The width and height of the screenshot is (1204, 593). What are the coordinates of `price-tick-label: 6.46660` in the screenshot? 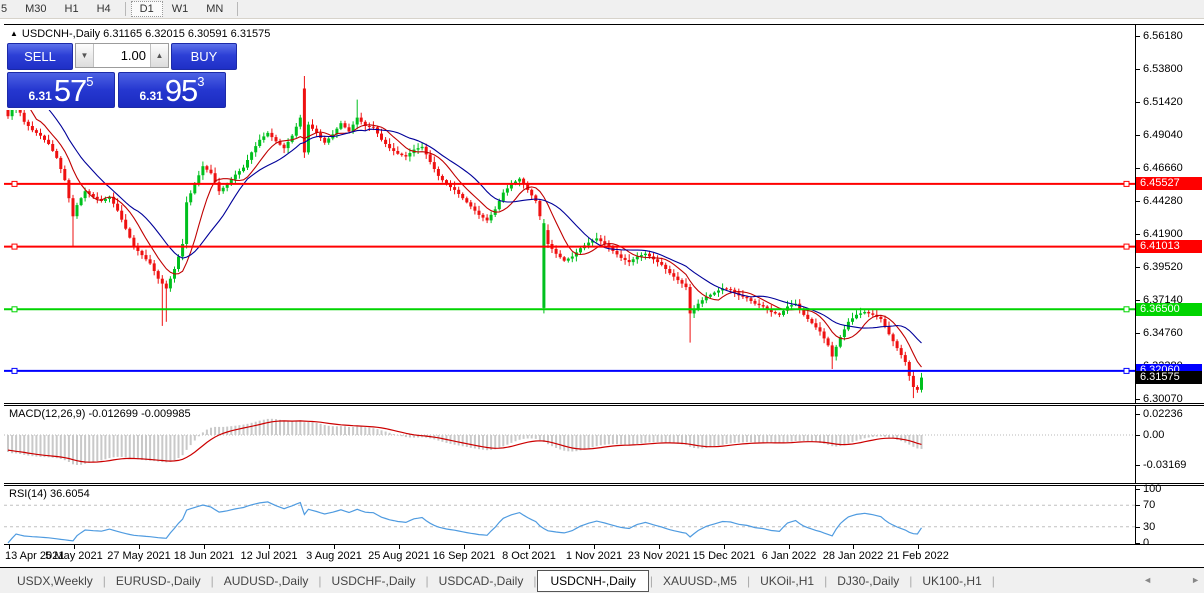 It's located at (1163, 168).